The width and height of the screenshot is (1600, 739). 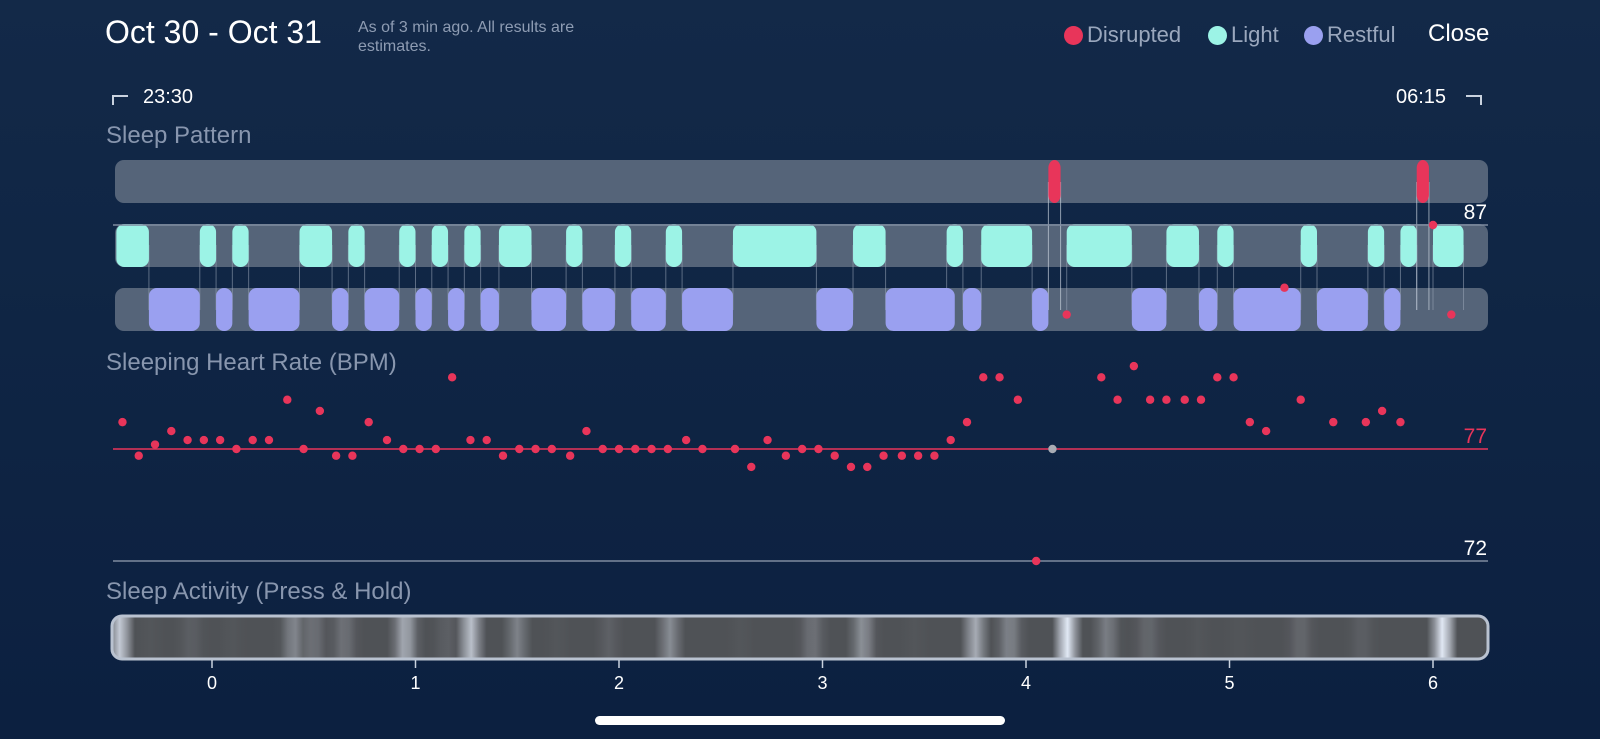 I want to click on date-range-title: Oct 30 - Oct 31, so click(x=213, y=32).